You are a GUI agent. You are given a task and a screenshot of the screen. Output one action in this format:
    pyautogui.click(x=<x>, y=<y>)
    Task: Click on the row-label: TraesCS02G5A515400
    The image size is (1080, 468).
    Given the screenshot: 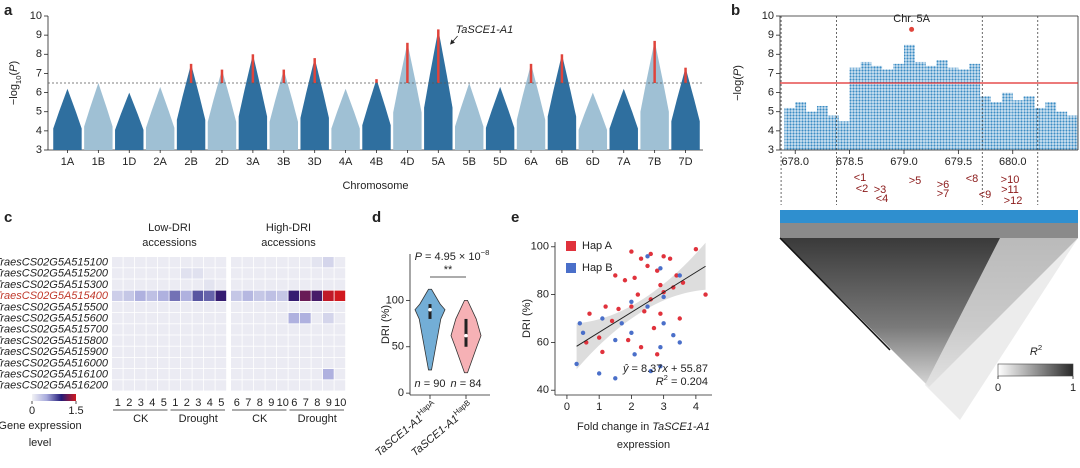 What is the action you would take?
    pyautogui.click(x=54, y=296)
    